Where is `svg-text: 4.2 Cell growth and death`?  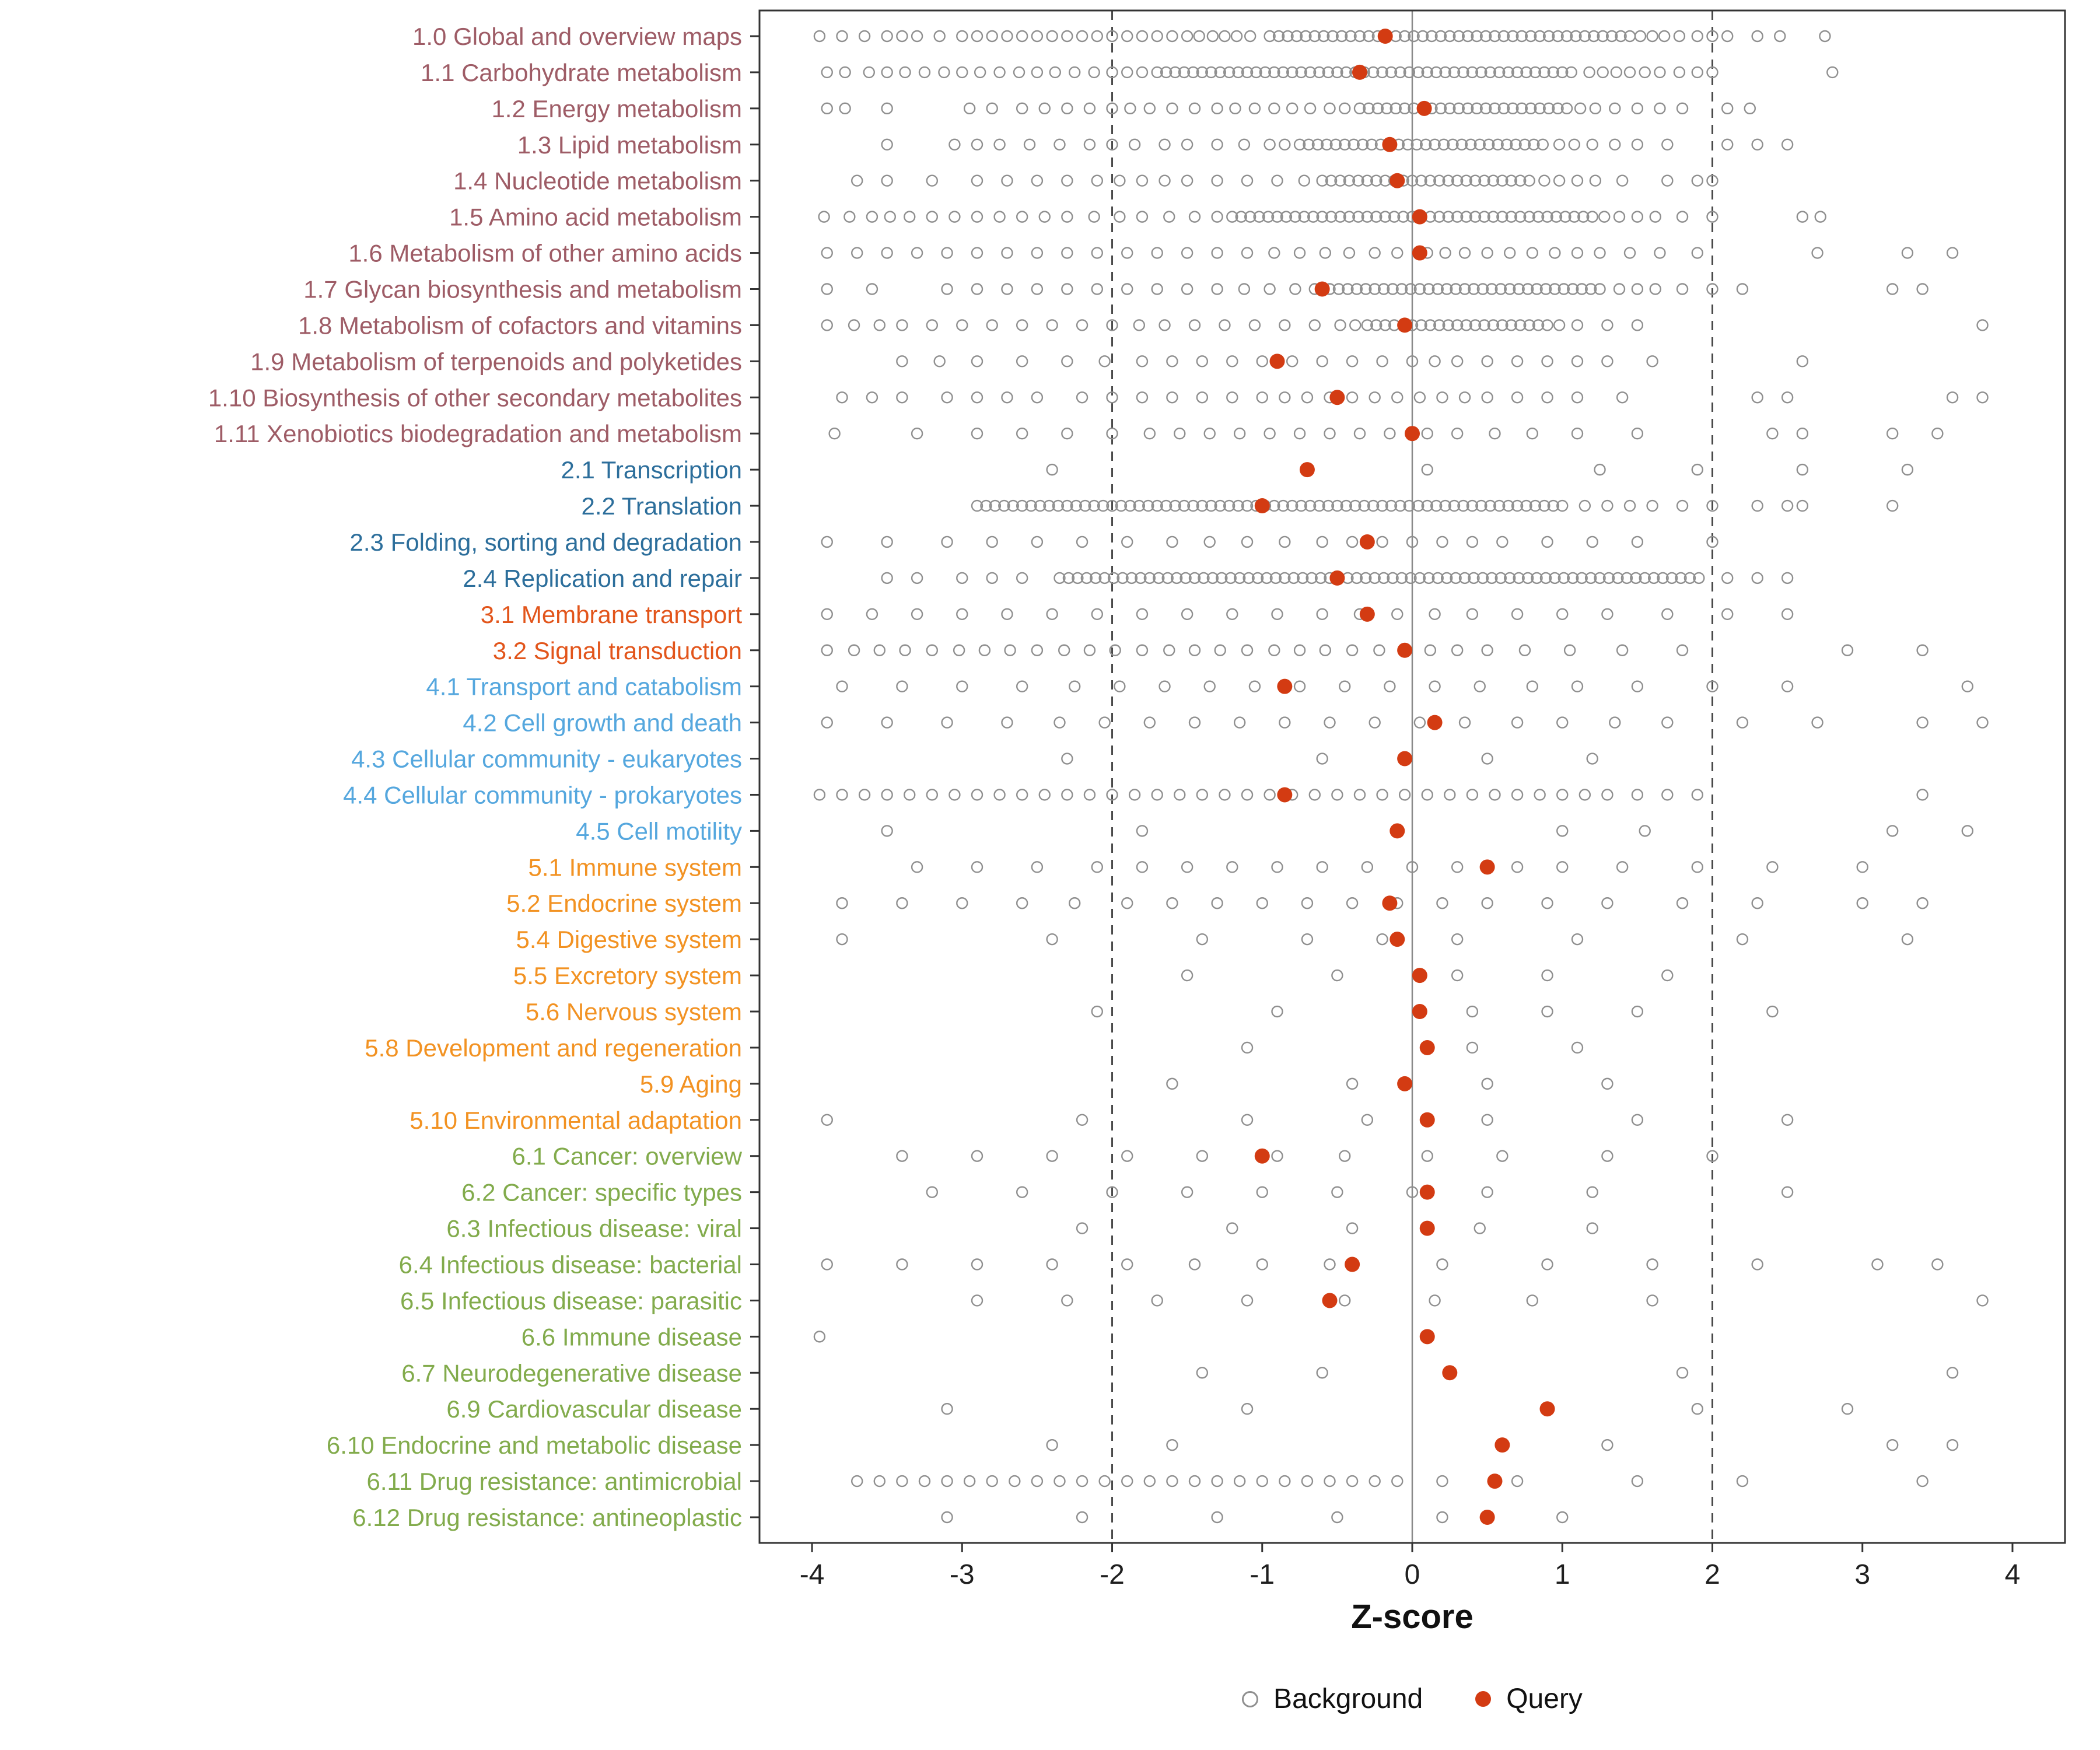
svg-text: 4.2 Cell growth and death is located at coordinates (603, 723).